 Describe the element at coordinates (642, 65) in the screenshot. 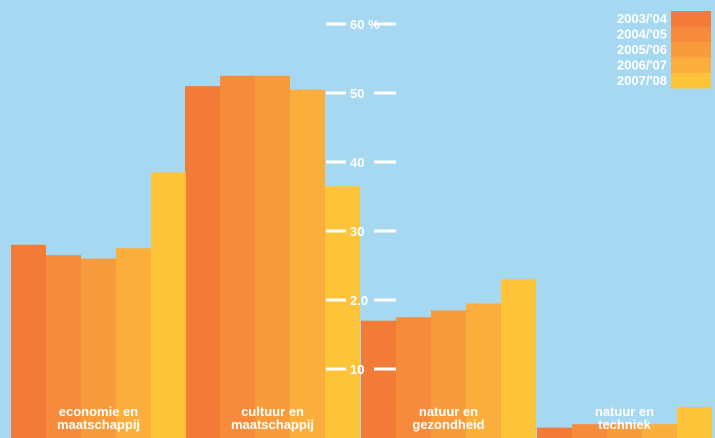

I see `legend-label-3: 2006/'07` at that location.